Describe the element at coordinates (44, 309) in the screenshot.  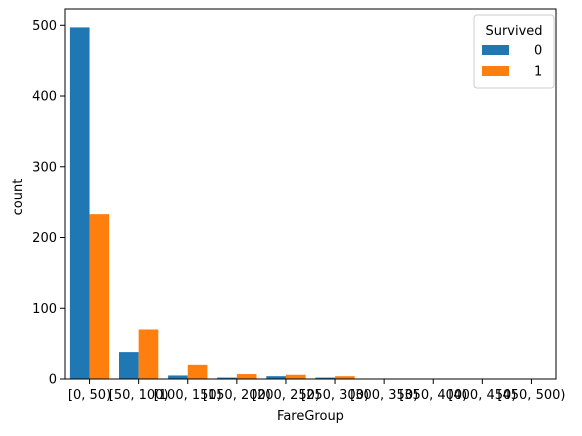
I see `y-tick-label: 100` at that location.